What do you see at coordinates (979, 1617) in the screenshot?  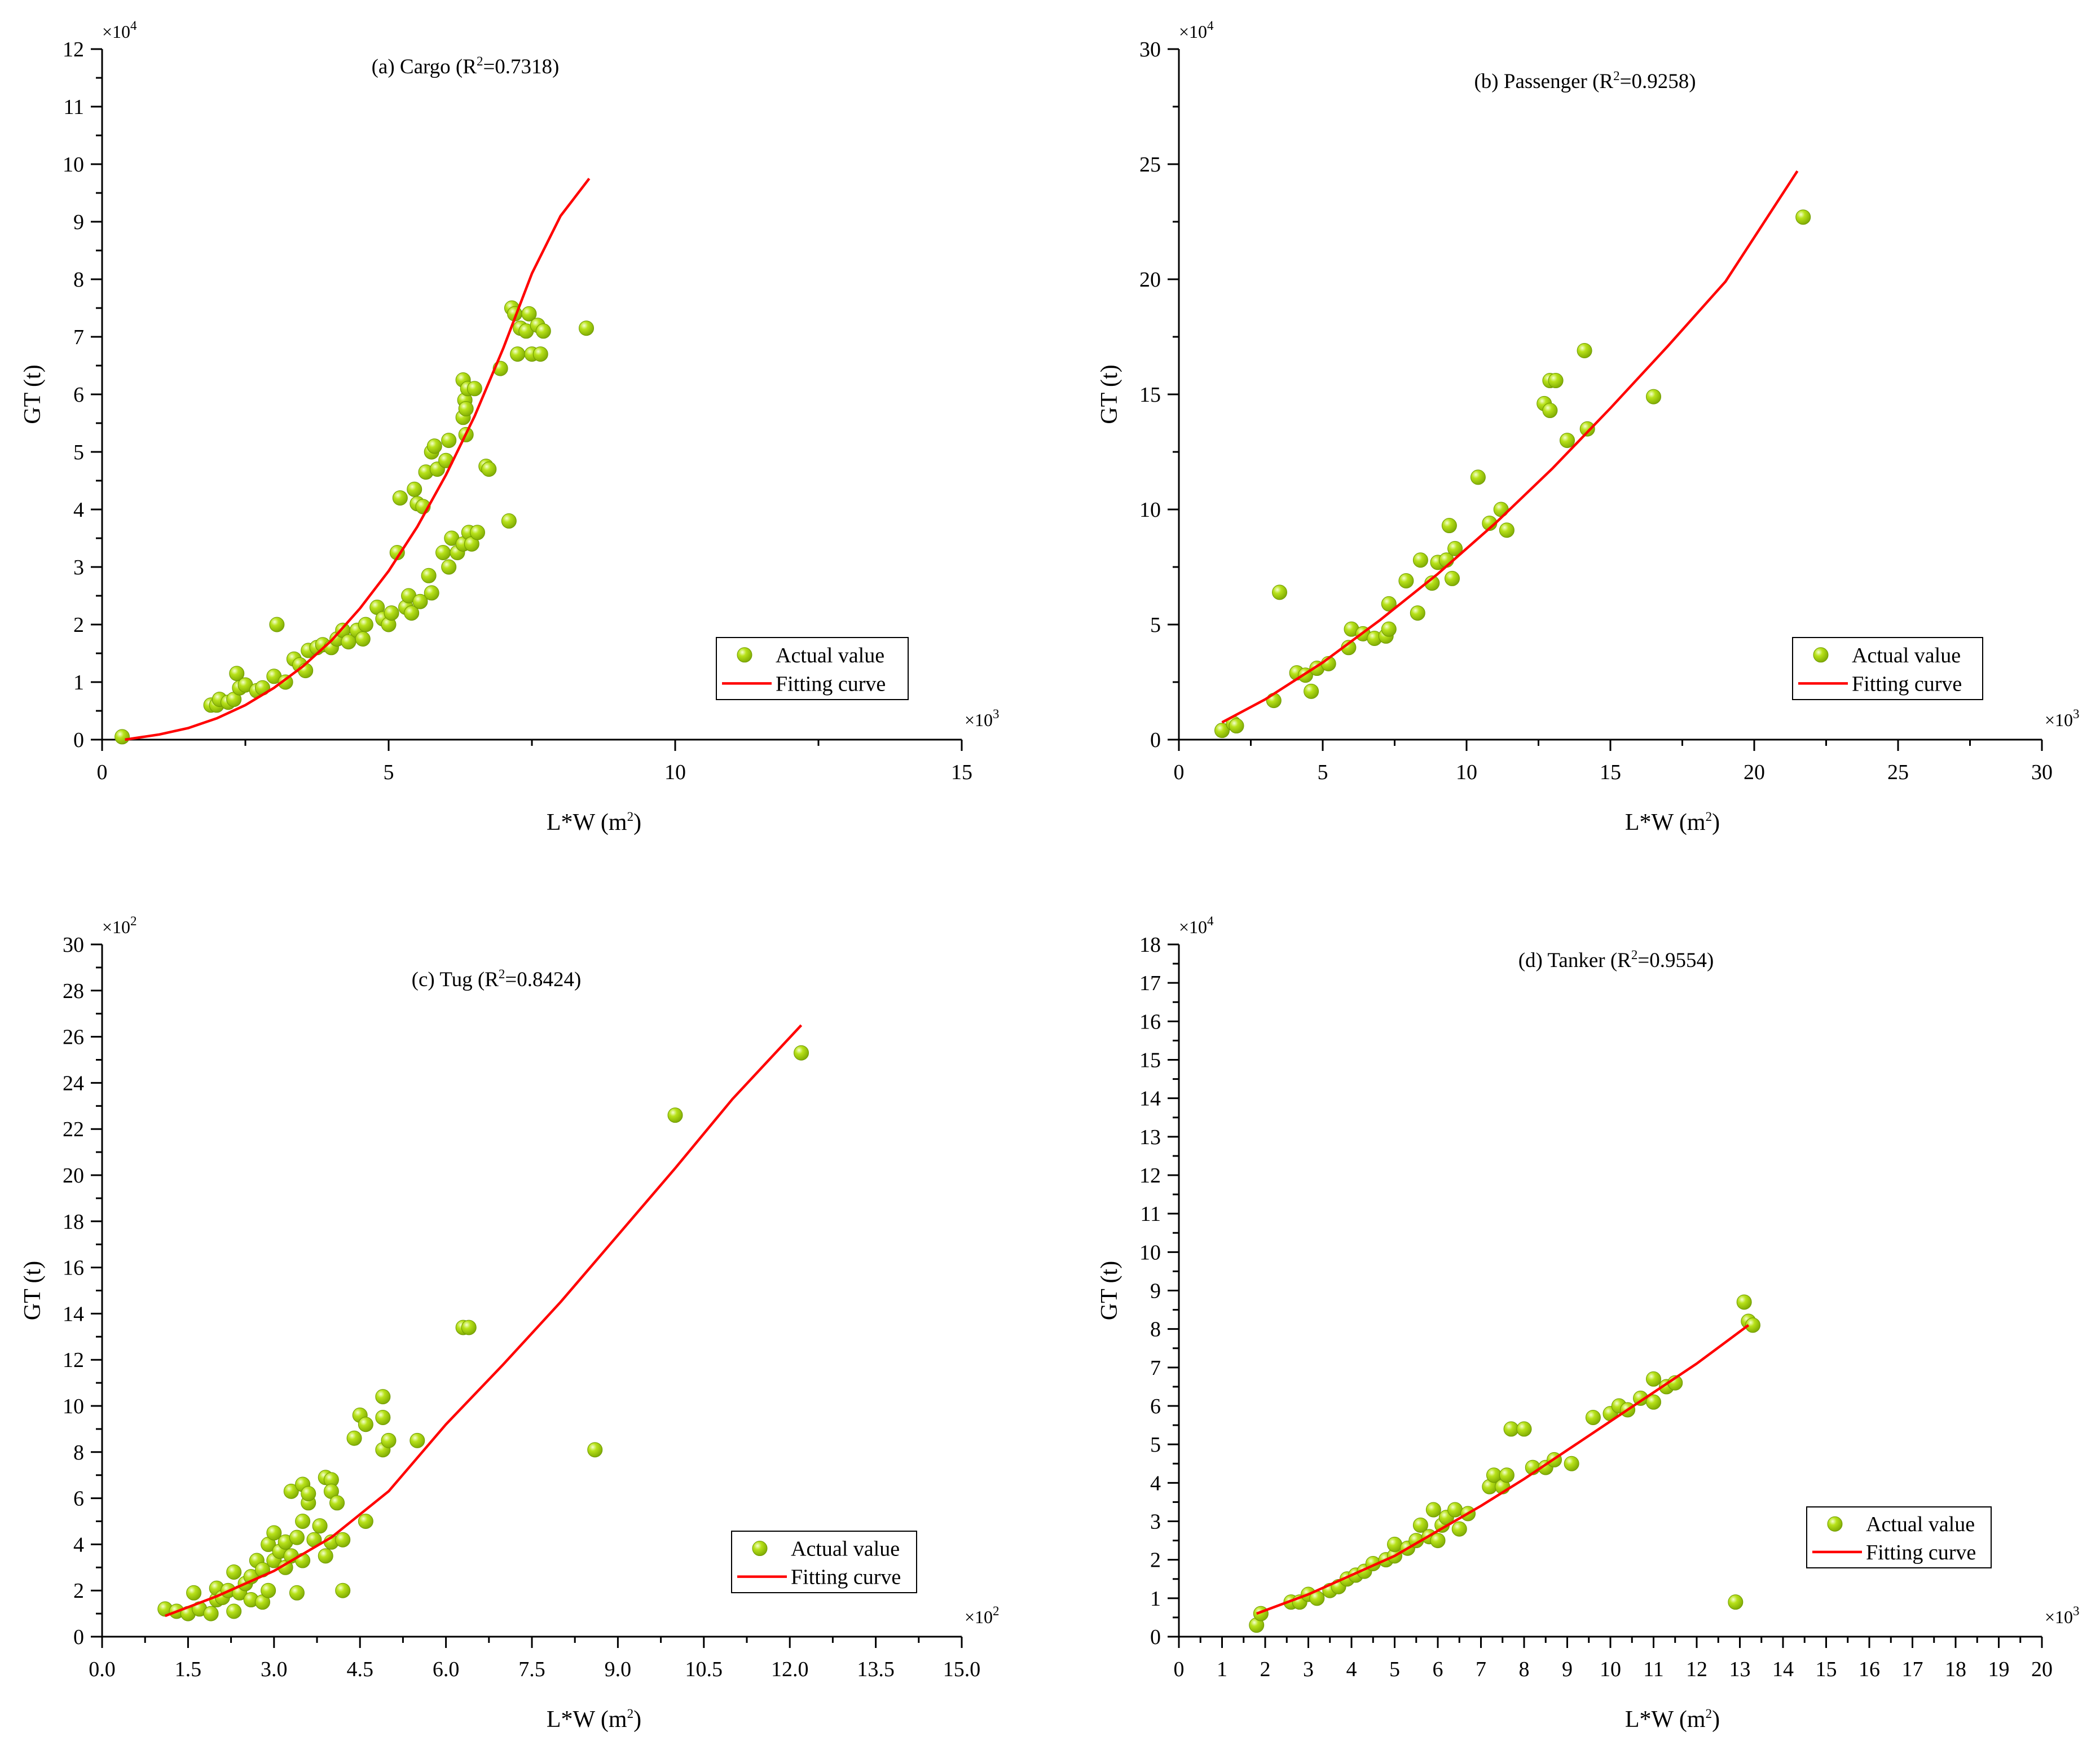 I see `x-multiplier-base: ×10` at bounding box center [979, 1617].